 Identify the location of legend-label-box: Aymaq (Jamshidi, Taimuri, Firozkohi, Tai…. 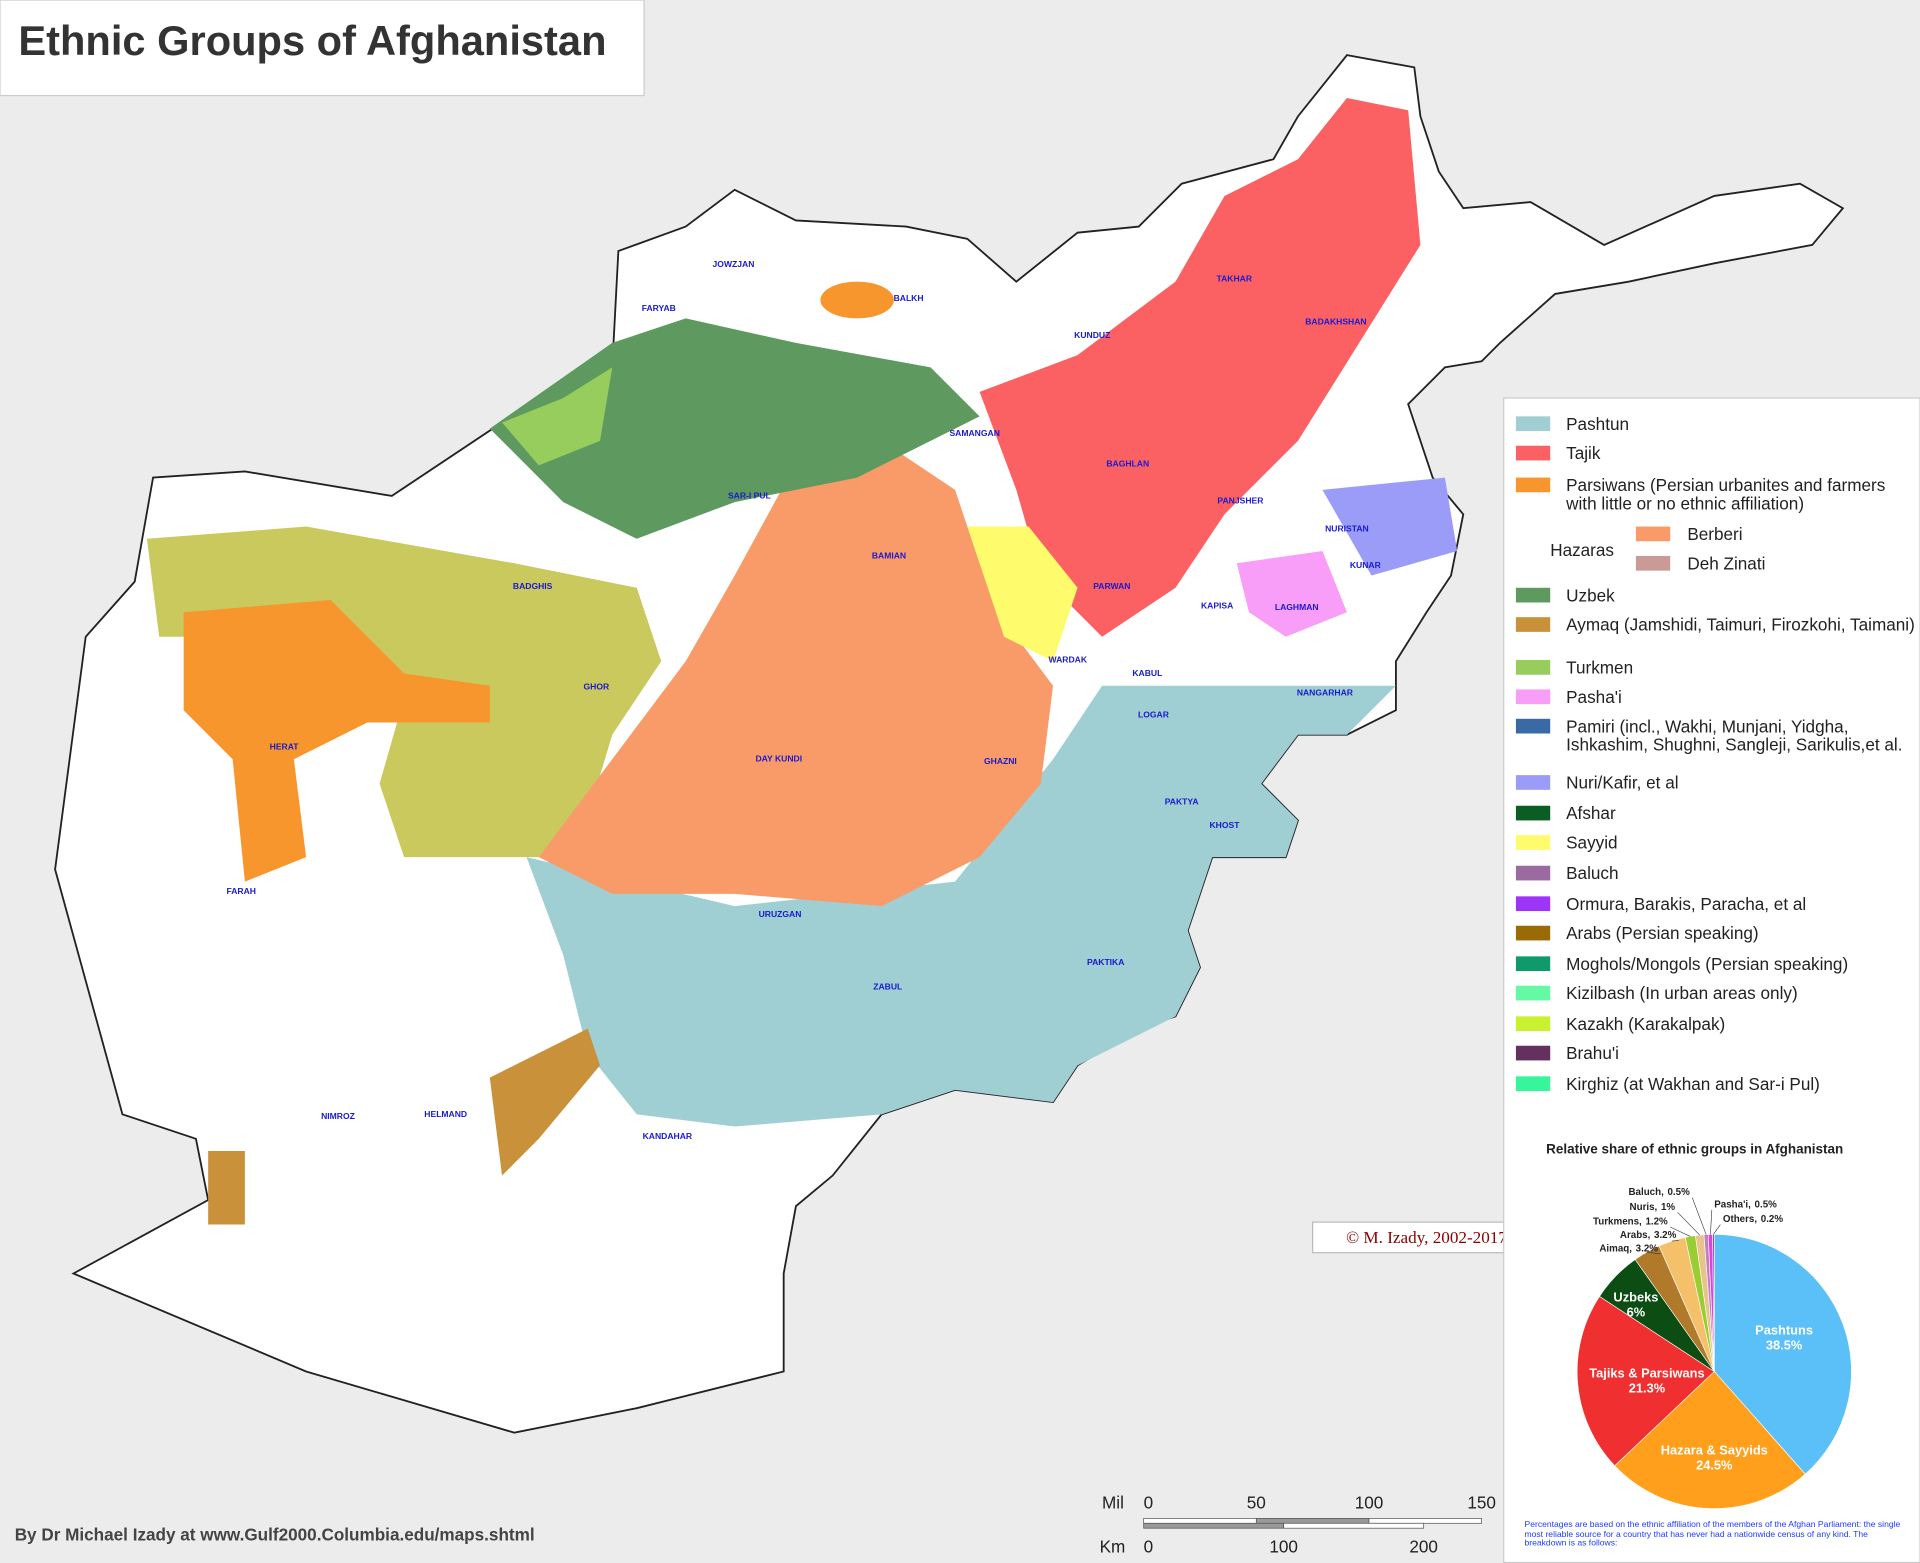
(1740, 625).